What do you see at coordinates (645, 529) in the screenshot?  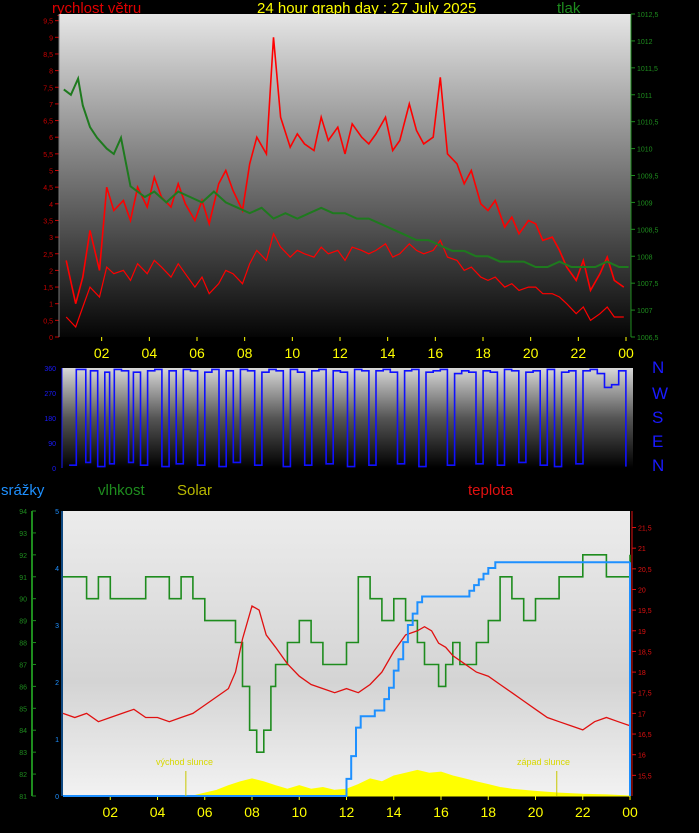 I see `temperature-axis-tick-label: 21,5` at bounding box center [645, 529].